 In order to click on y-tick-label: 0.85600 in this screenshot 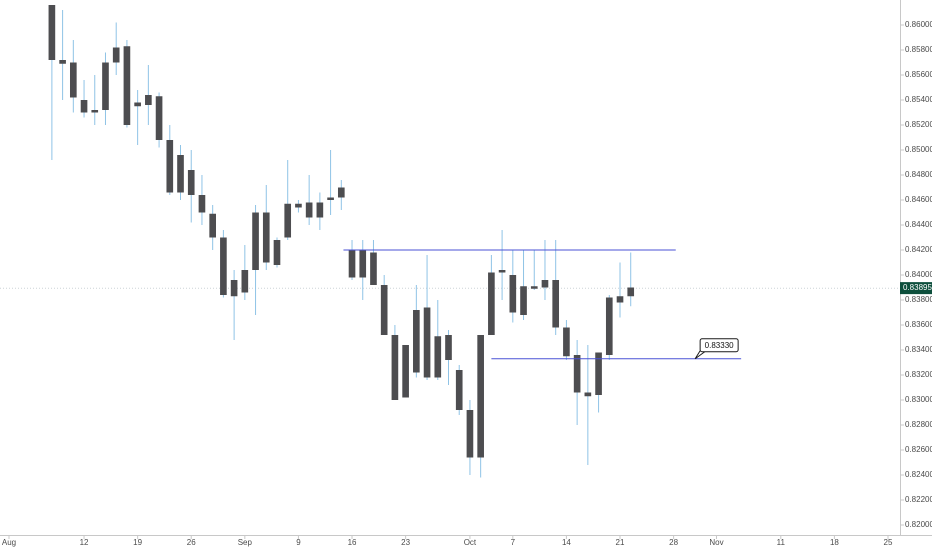, I will do `click(918, 74)`.